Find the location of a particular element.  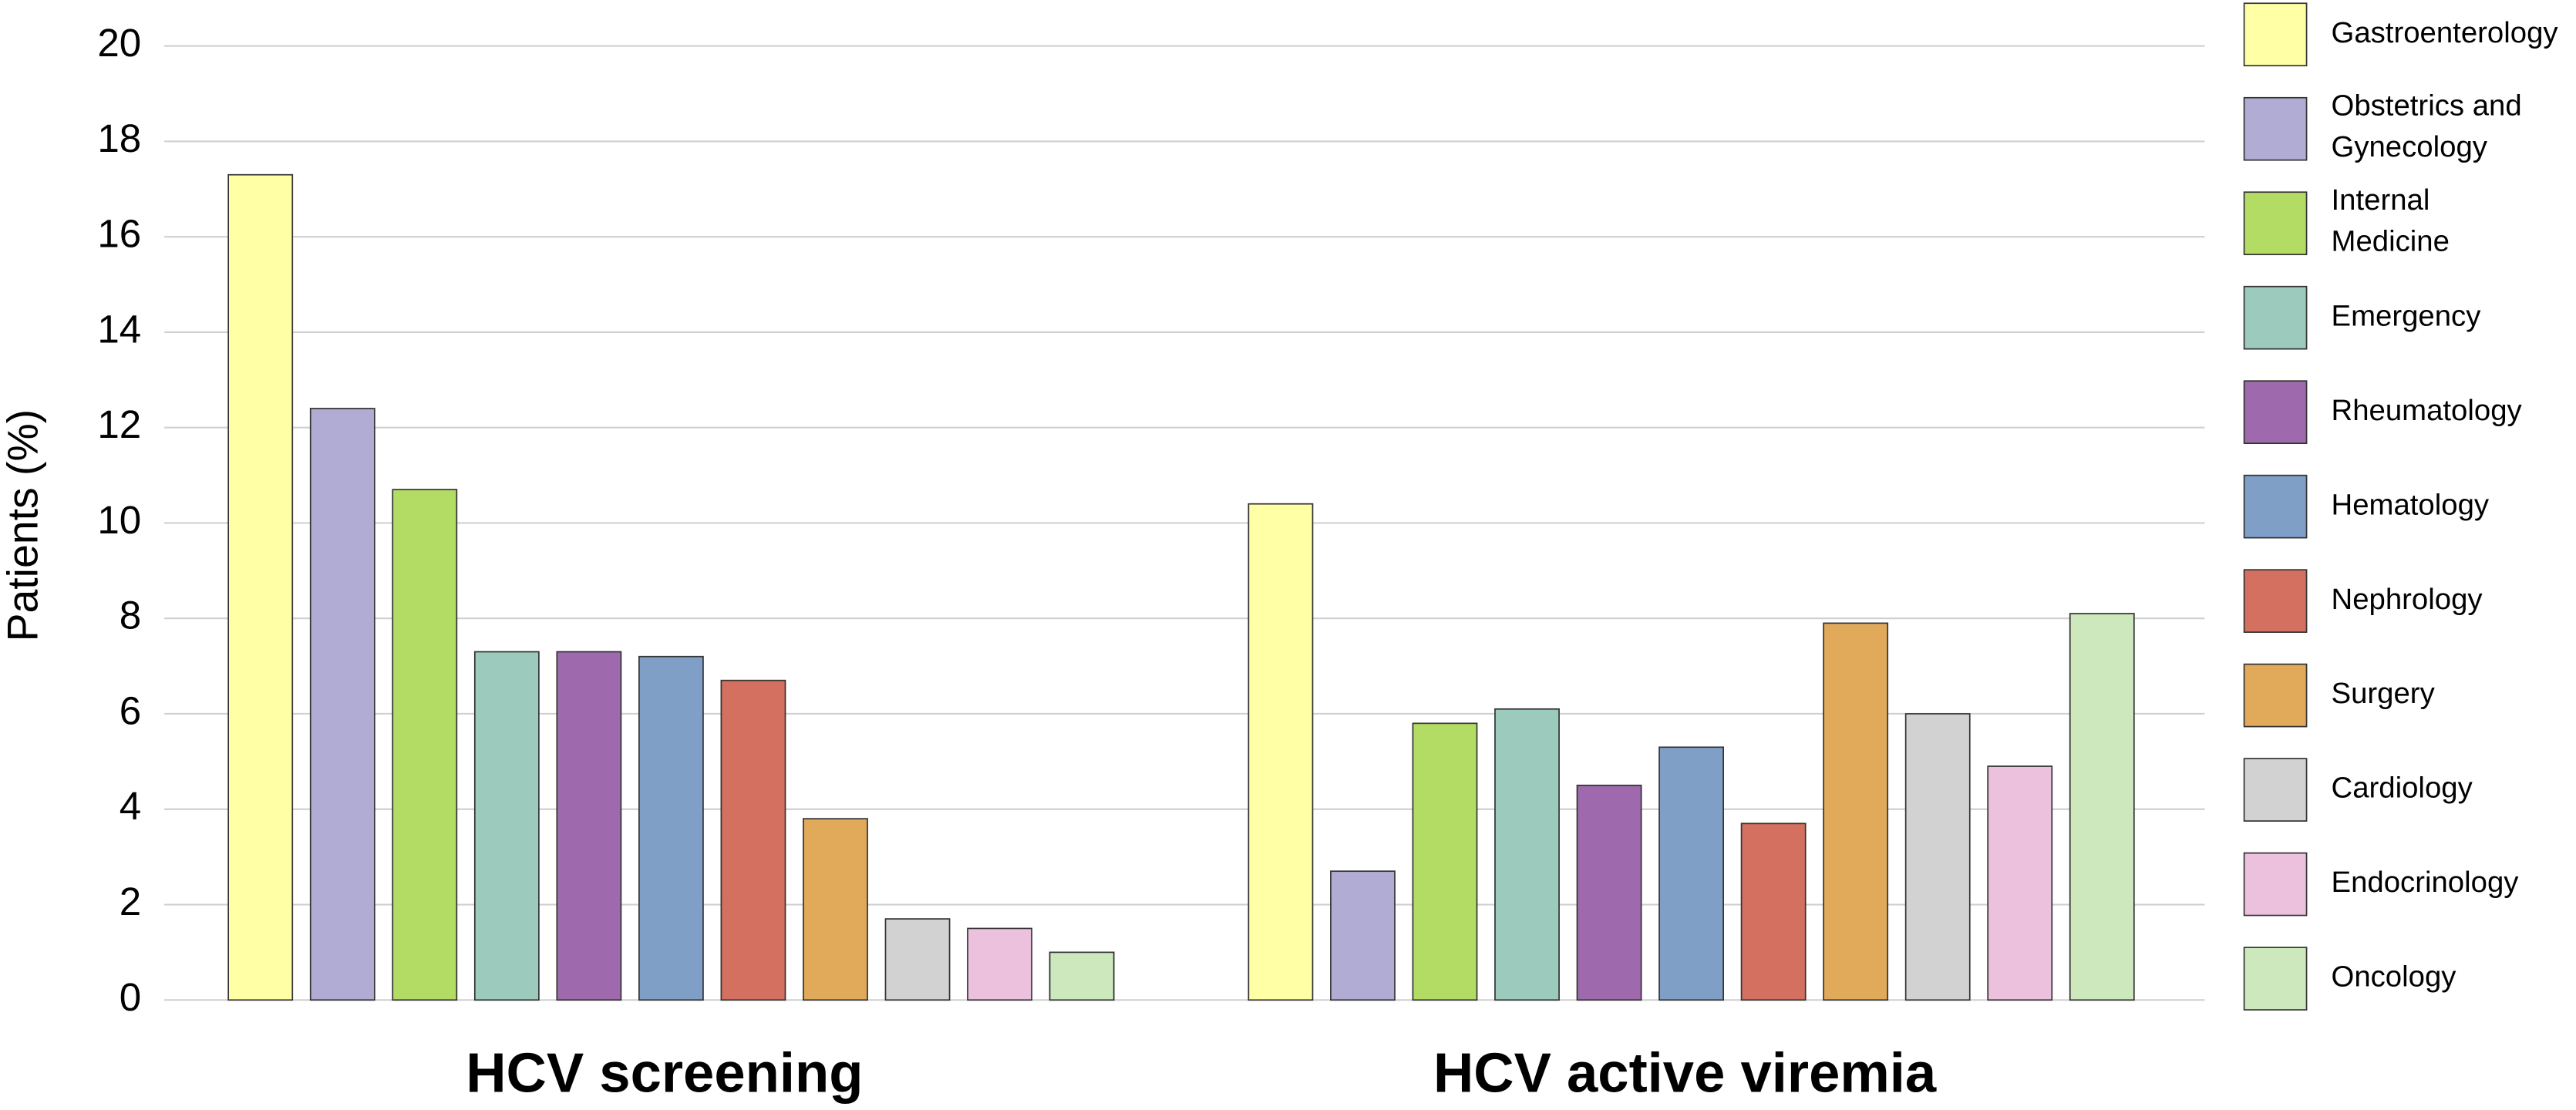

legend-label: Hematology is located at coordinates (2411, 505).